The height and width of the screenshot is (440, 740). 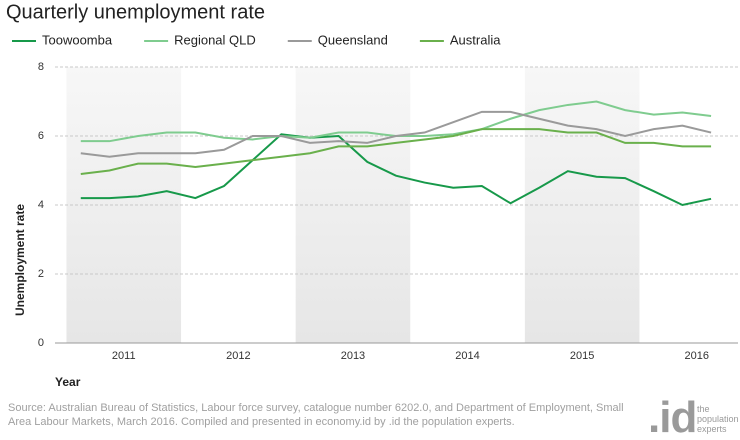 What do you see at coordinates (353, 39) in the screenshot?
I see `legend-label: Queensland` at bounding box center [353, 39].